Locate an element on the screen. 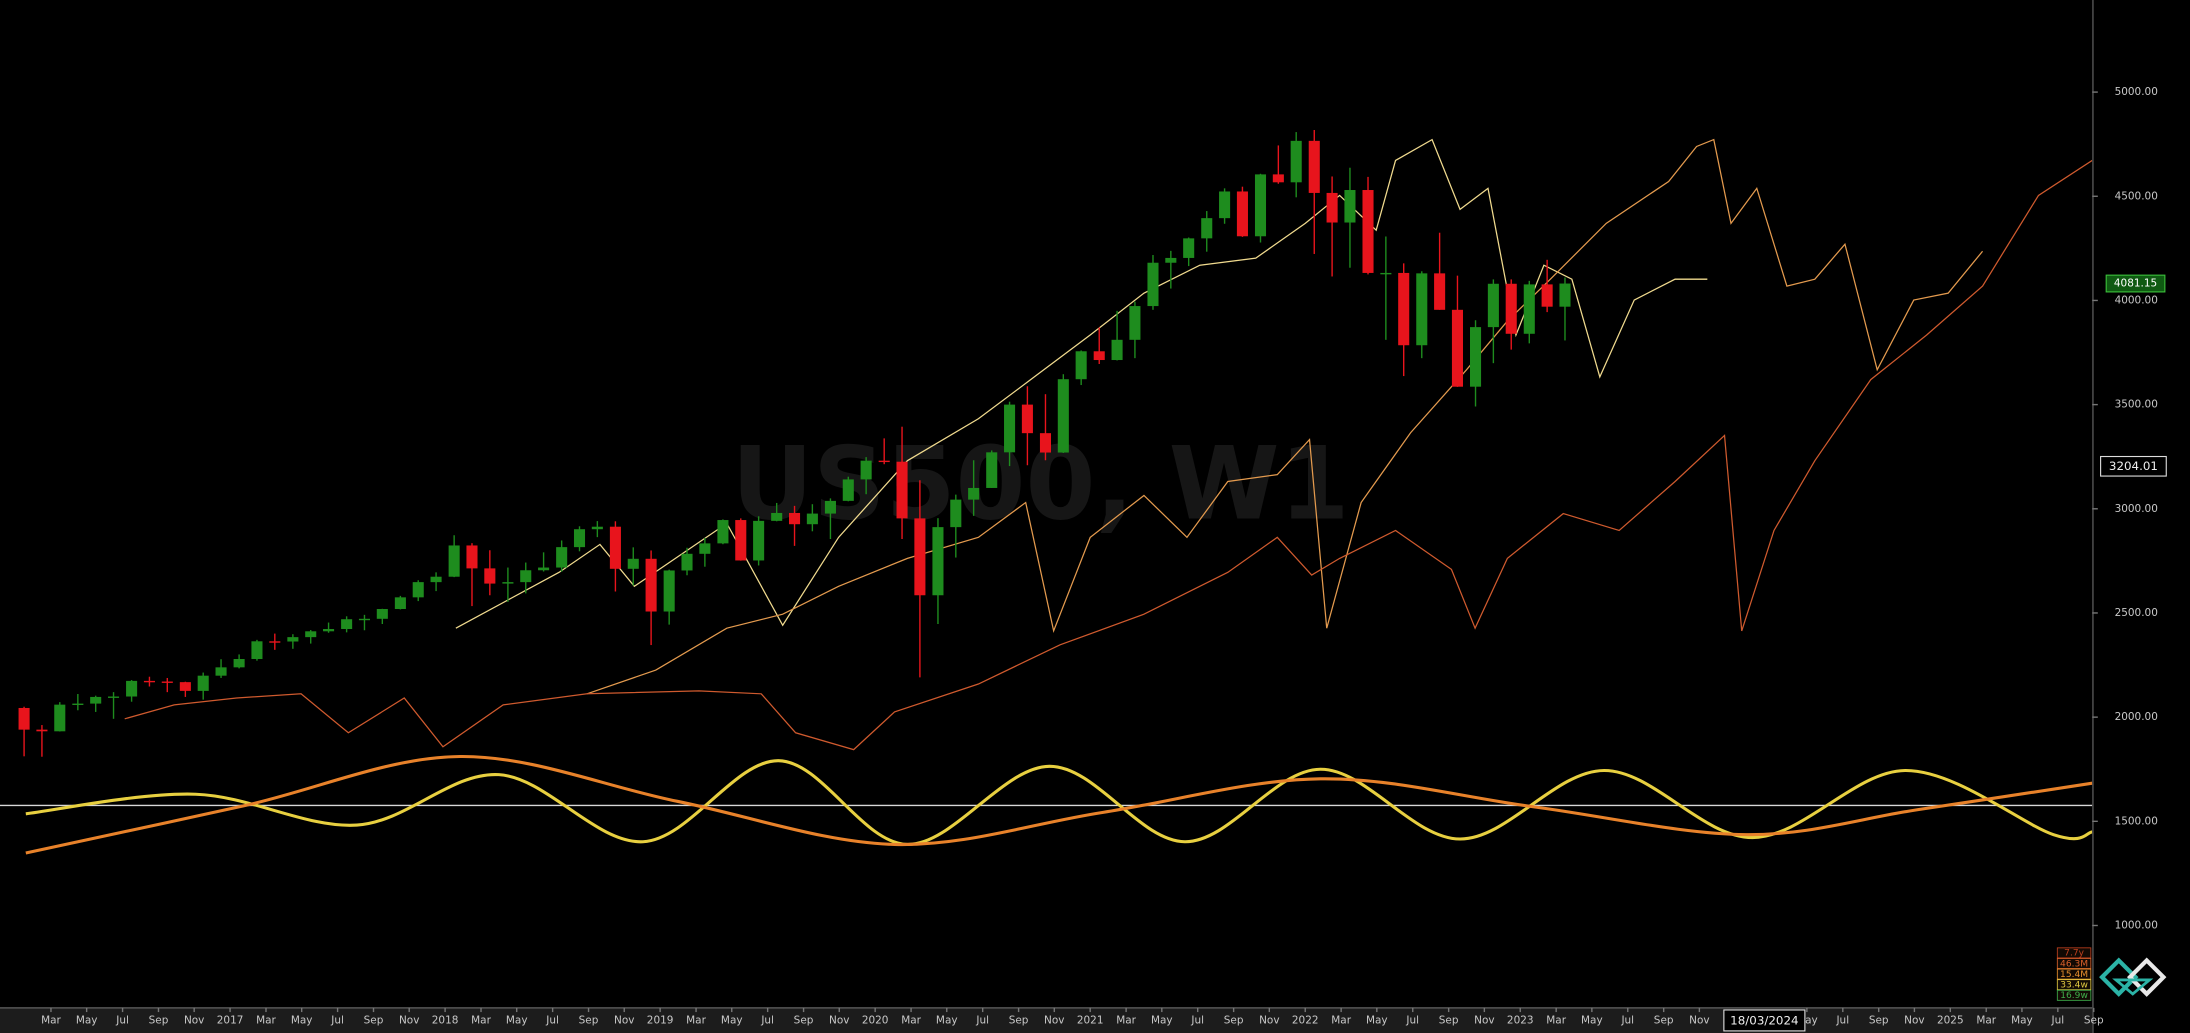 The image size is (2190, 1033). y-tick-label: 1500.00 is located at coordinates (2136, 821).